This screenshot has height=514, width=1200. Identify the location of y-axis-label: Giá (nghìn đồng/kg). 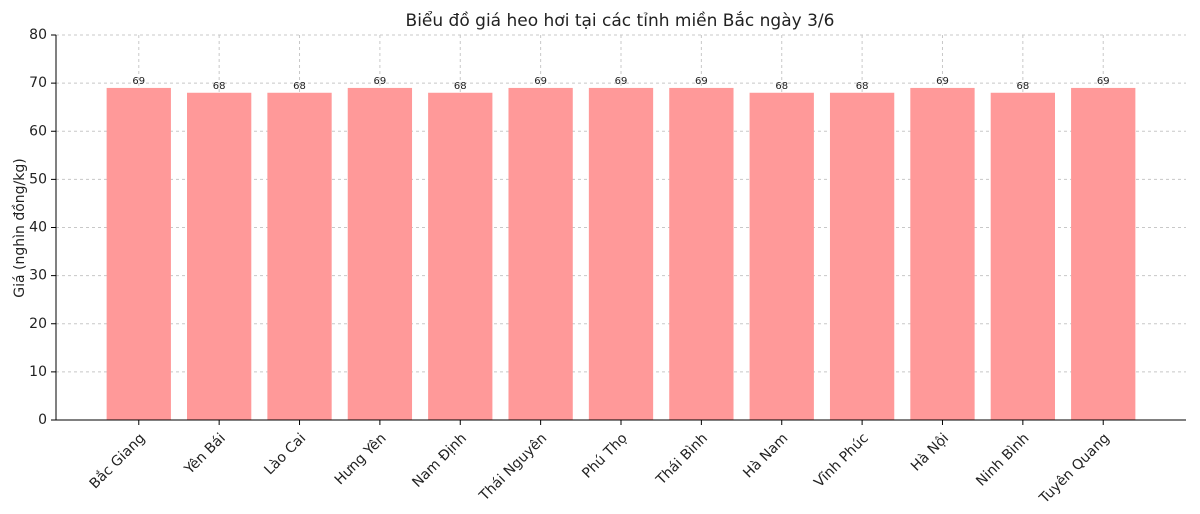
(19, 227).